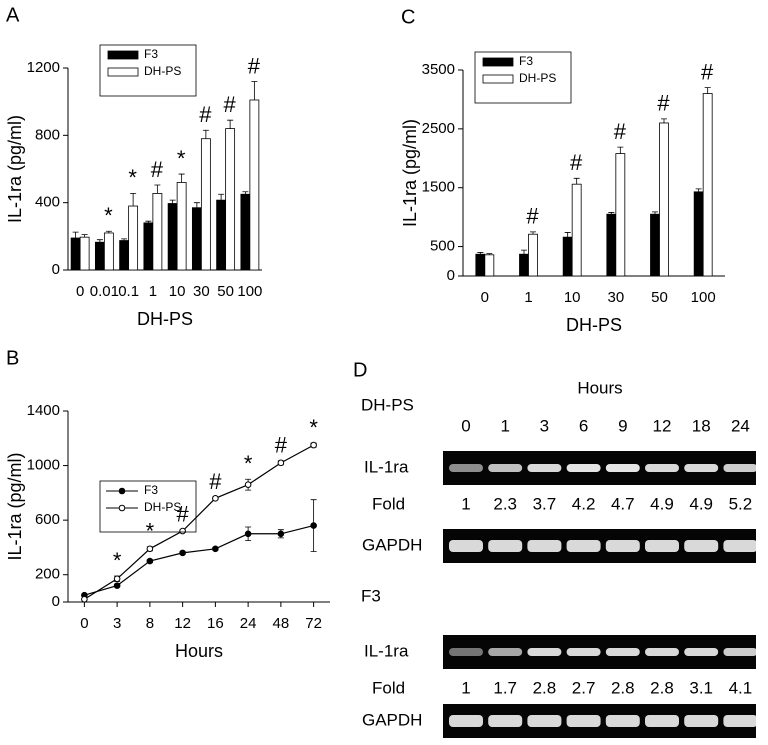 This screenshot has width=768, height=745. Describe the element at coordinates (408, 17) in the screenshot. I see `panel-label: C` at that location.